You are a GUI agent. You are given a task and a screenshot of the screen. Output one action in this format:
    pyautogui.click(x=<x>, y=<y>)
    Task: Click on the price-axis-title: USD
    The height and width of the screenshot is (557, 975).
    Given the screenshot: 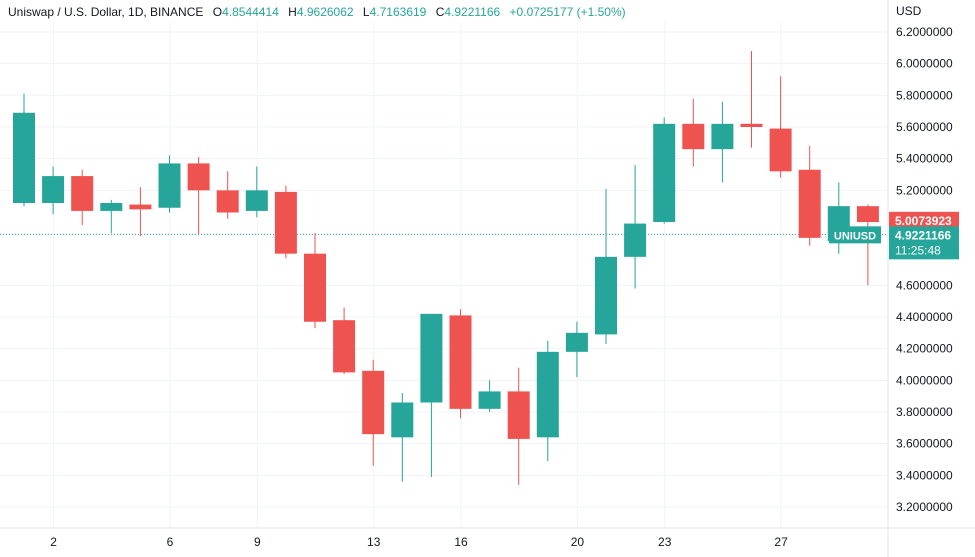 What is the action you would take?
    pyautogui.click(x=909, y=11)
    